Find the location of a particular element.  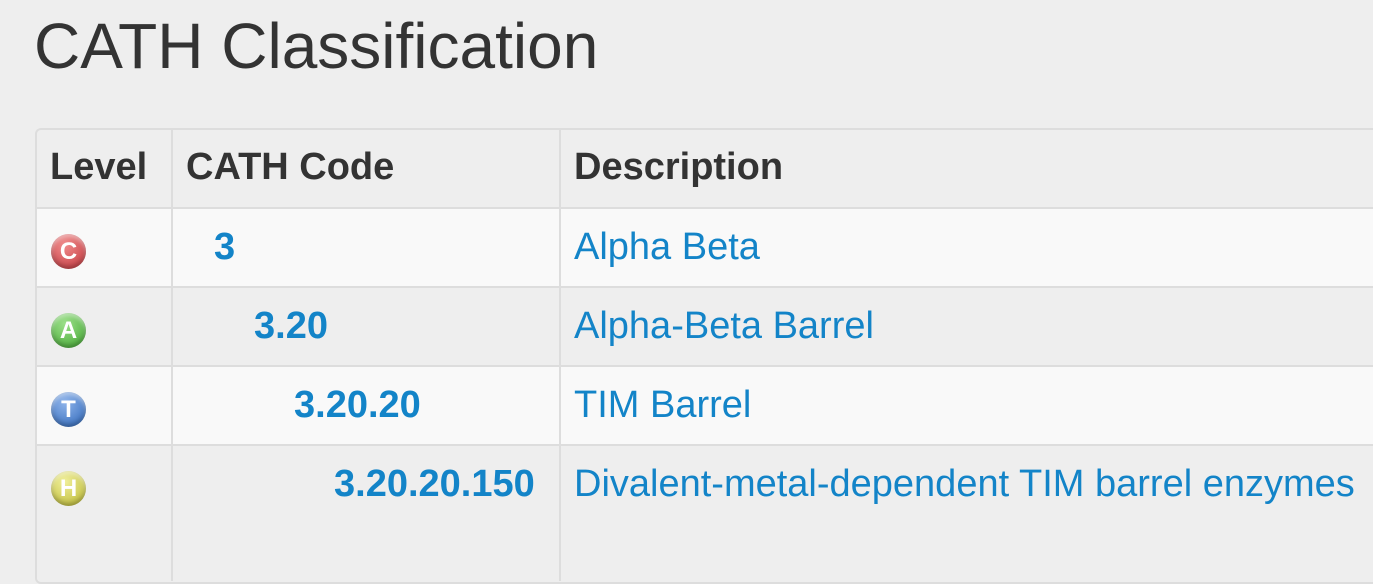

cath-code-link-architecture: 3.20 is located at coordinates (291, 326).